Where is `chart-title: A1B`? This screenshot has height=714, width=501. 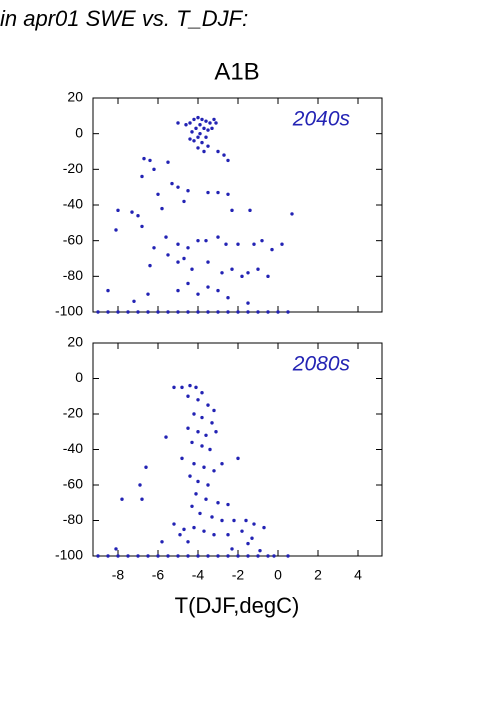
chart-title: A1B is located at coordinates (236, 71).